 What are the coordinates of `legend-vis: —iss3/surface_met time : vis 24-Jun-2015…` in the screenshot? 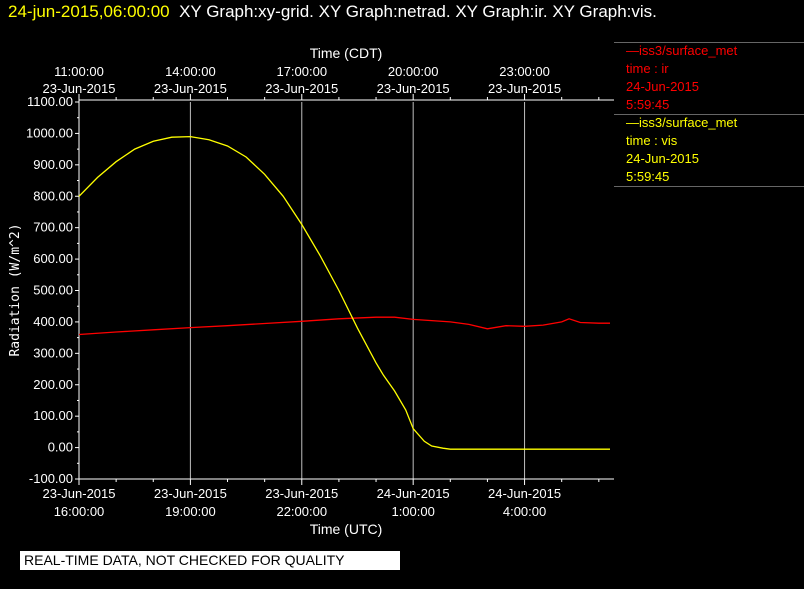 It's located at (681, 150).